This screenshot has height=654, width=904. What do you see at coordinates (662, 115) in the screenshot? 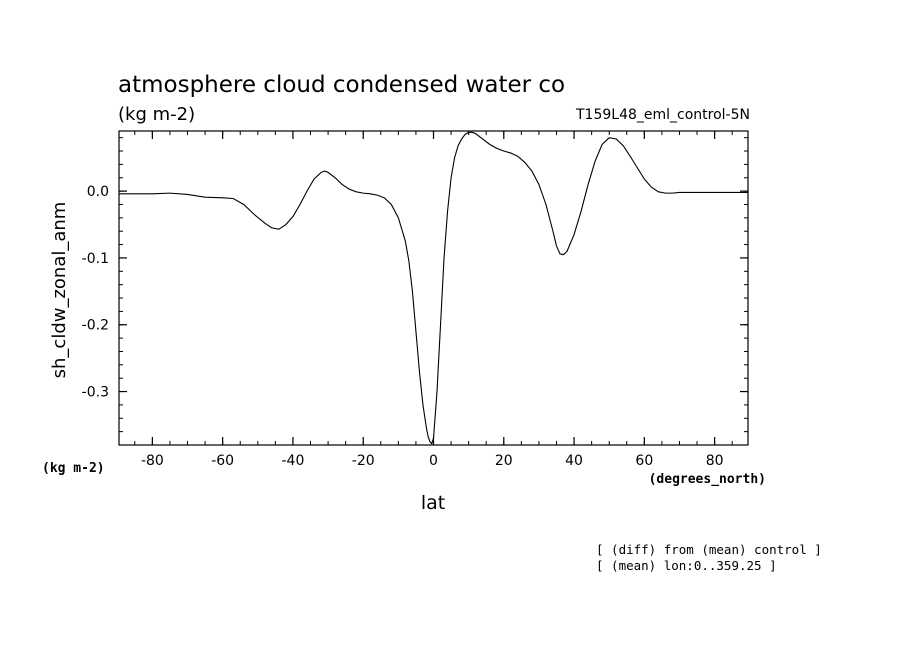
I see `run-label: T159L48_eml_control-5N` at bounding box center [662, 115].